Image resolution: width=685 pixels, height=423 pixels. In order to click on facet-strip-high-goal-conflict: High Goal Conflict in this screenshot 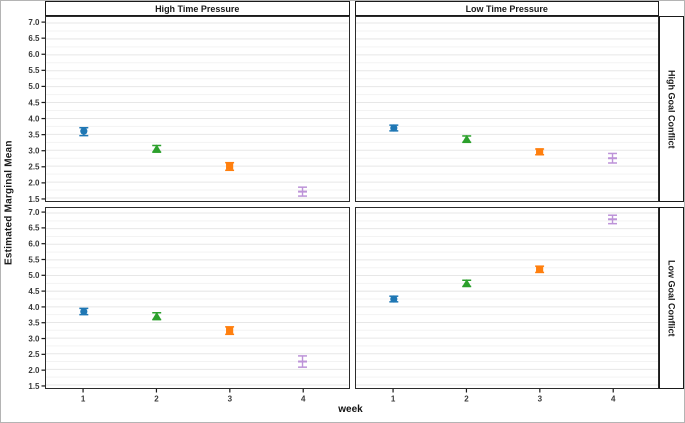, I will do `click(671, 109)`.